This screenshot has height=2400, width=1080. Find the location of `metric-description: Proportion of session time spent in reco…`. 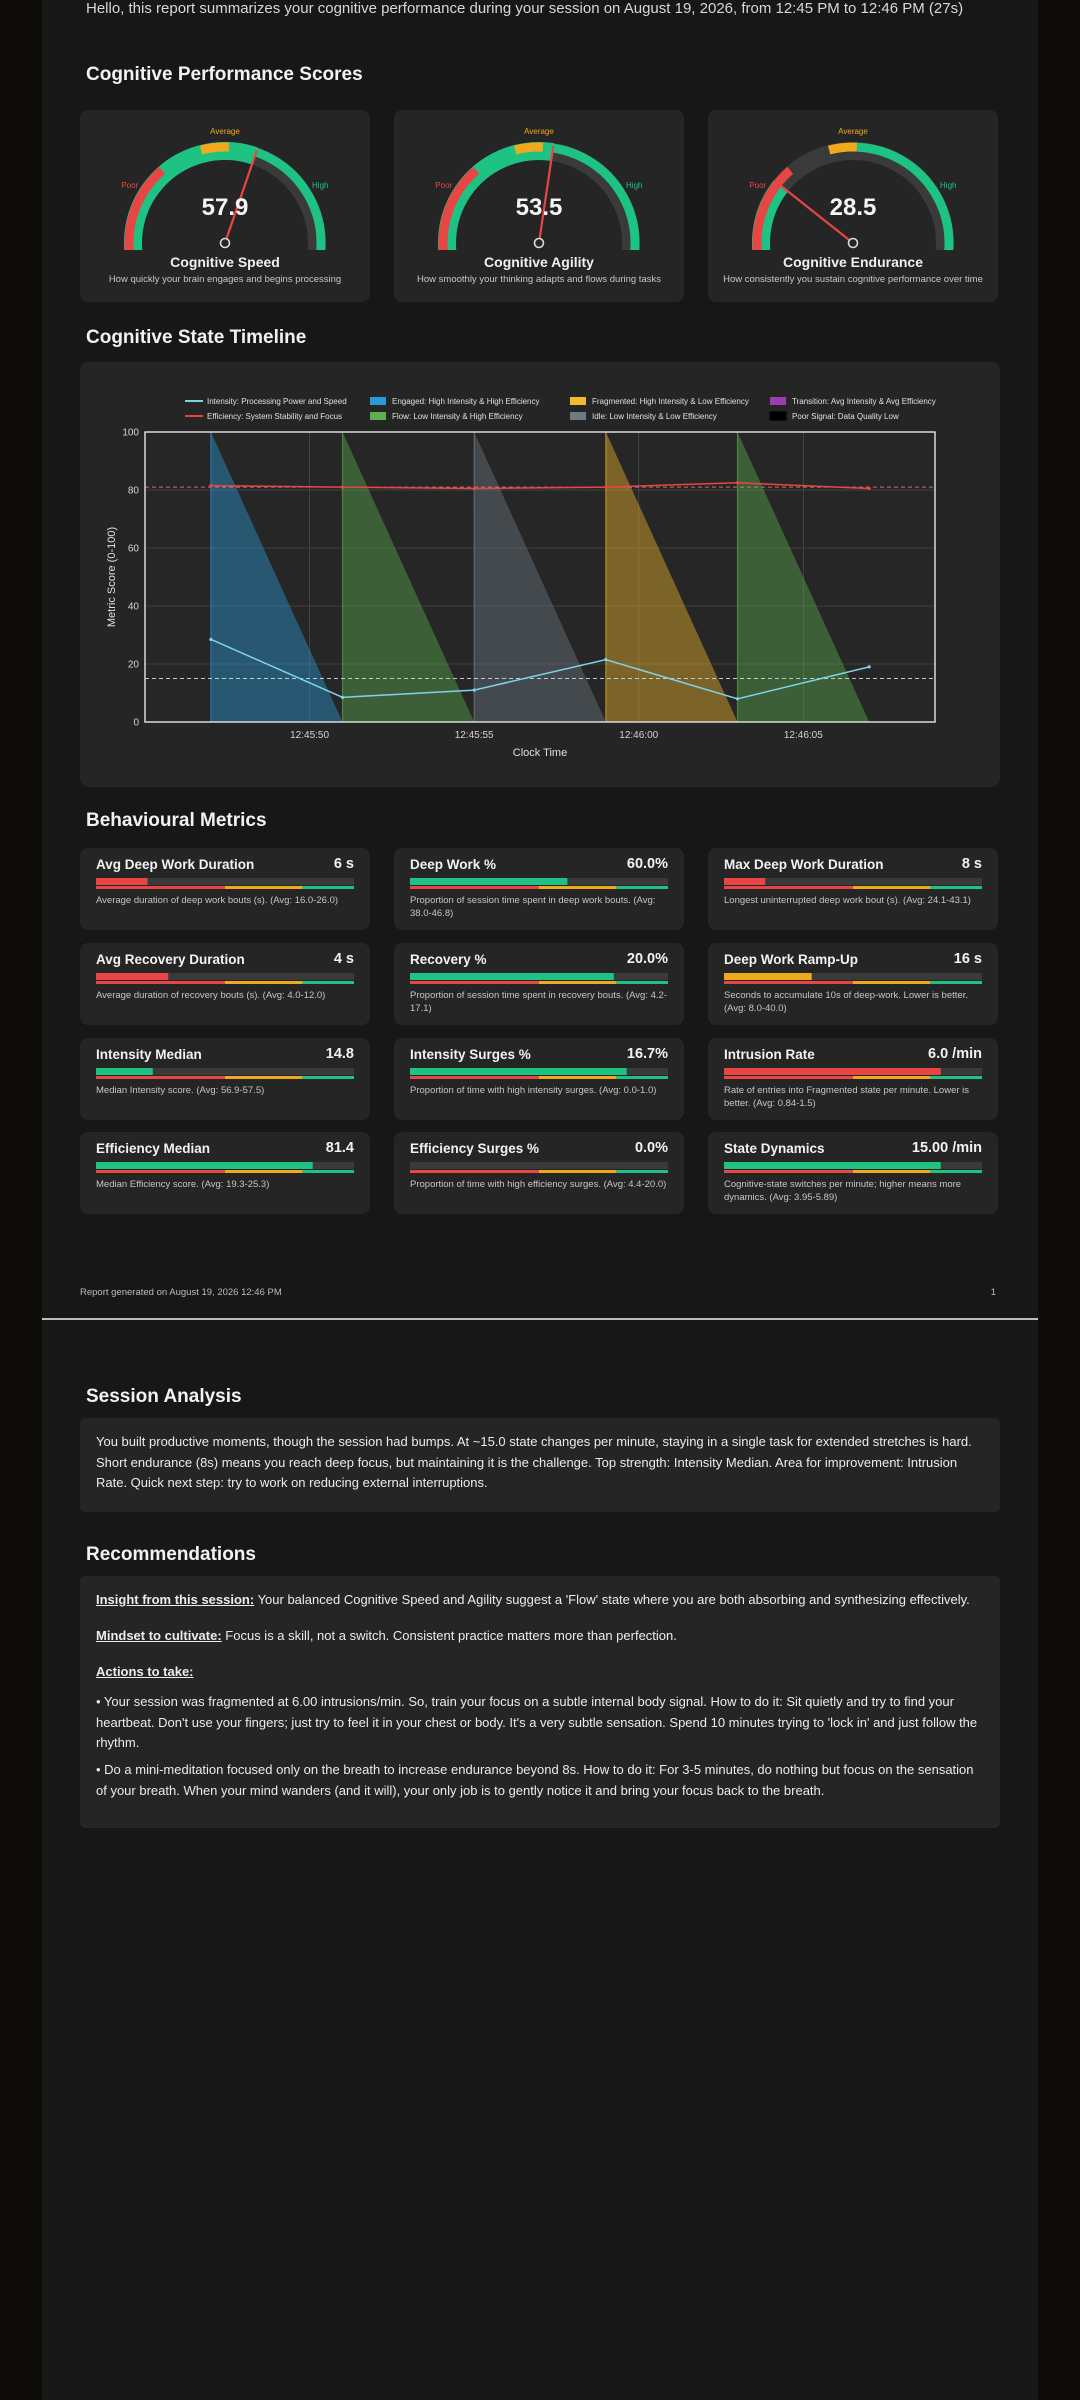

metric-description: Proportion of session time spent in reco… is located at coordinates (538, 1002).